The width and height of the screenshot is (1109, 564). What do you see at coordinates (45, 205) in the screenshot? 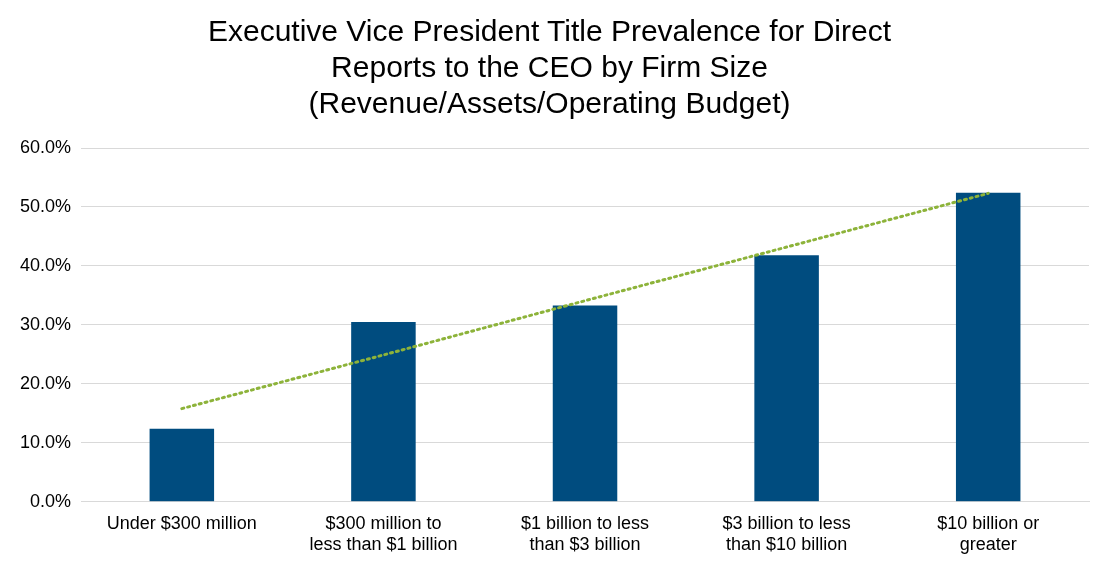
I see `y-tick-label: 50.0%` at bounding box center [45, 205].